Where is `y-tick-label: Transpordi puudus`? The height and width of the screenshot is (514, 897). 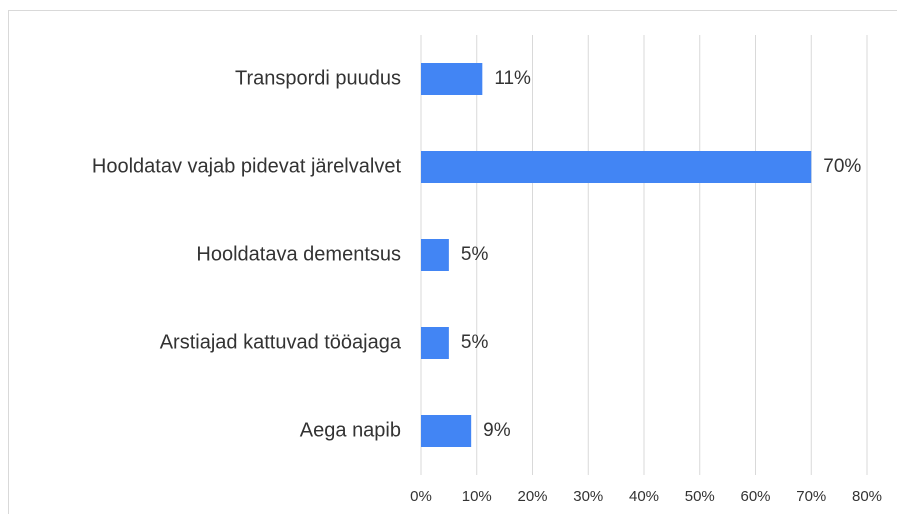 y-tick-label: Transpordi puudus is located at coordinates (318, 78).